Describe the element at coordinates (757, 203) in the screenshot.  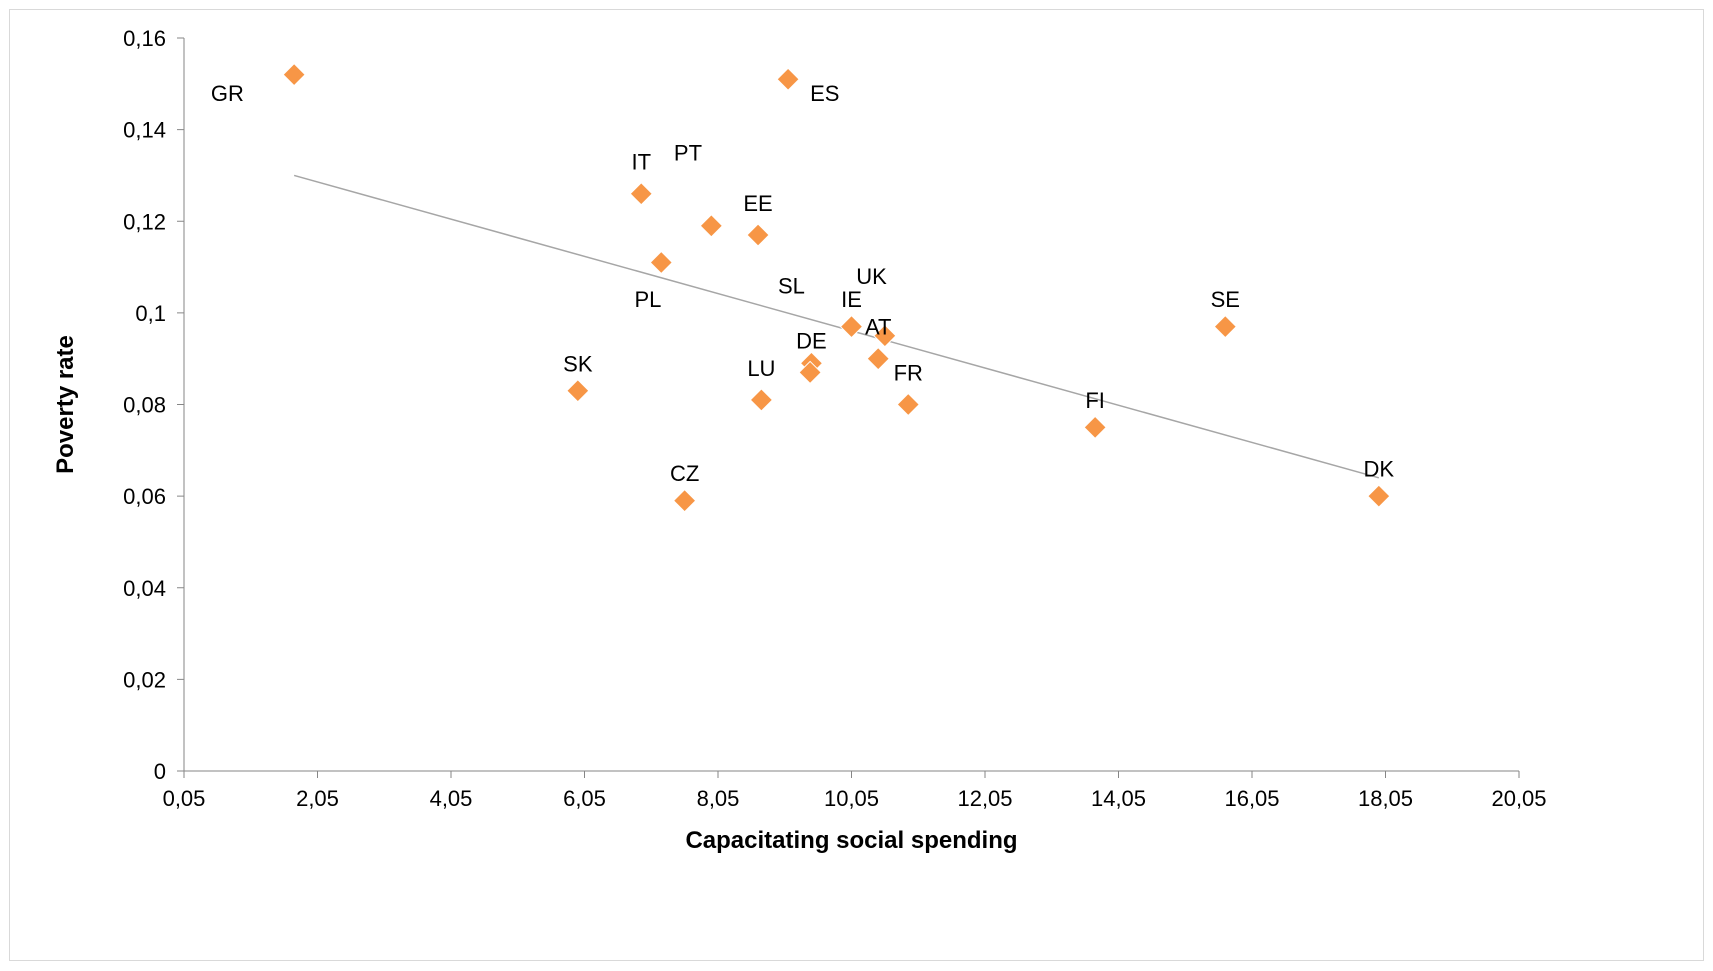
I see `point-label: EE` at that location.